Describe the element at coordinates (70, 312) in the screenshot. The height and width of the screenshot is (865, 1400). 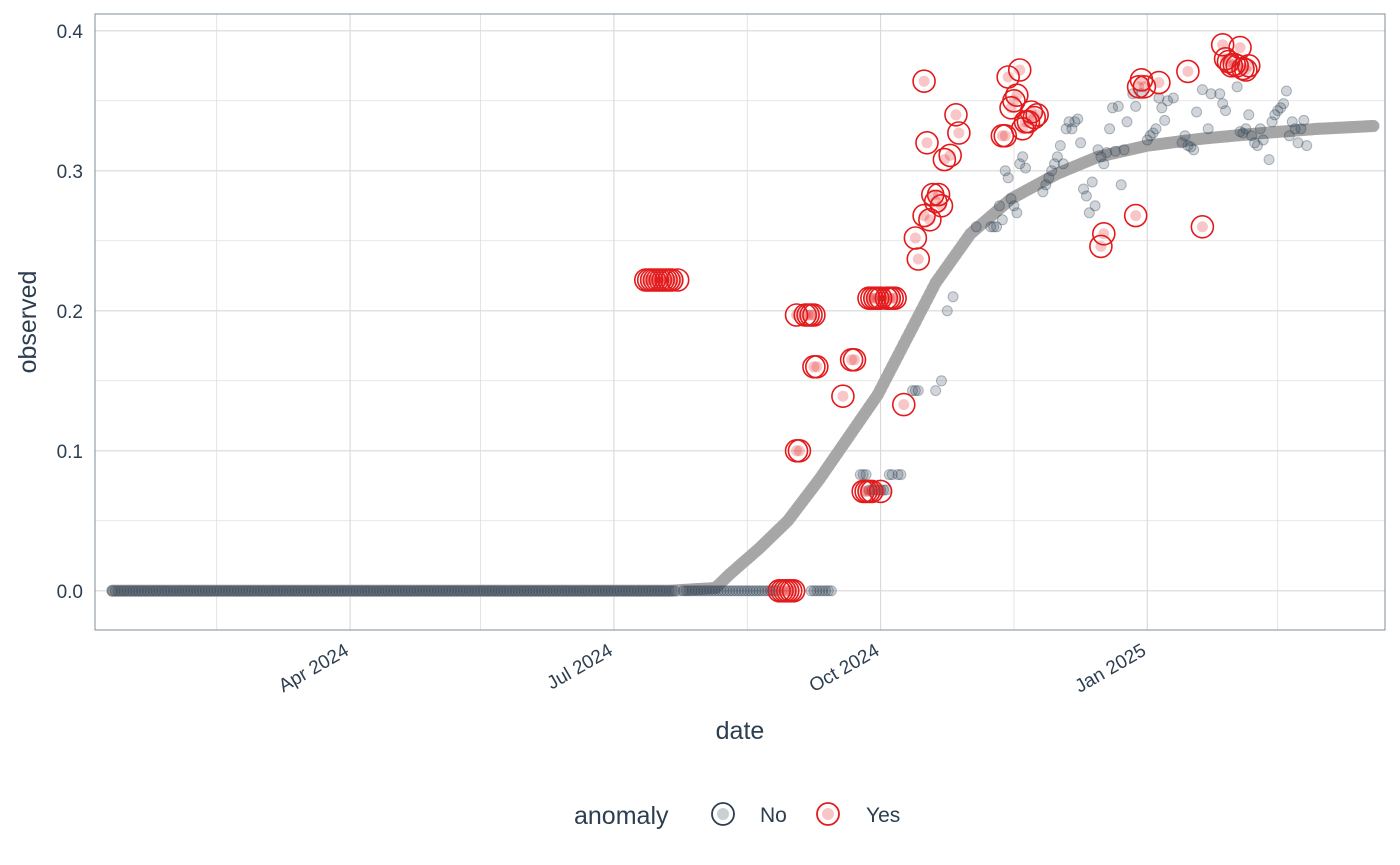
I see `y-axis-ticks: 0.0 0.1 0.2 0.3 0.4` at that location.